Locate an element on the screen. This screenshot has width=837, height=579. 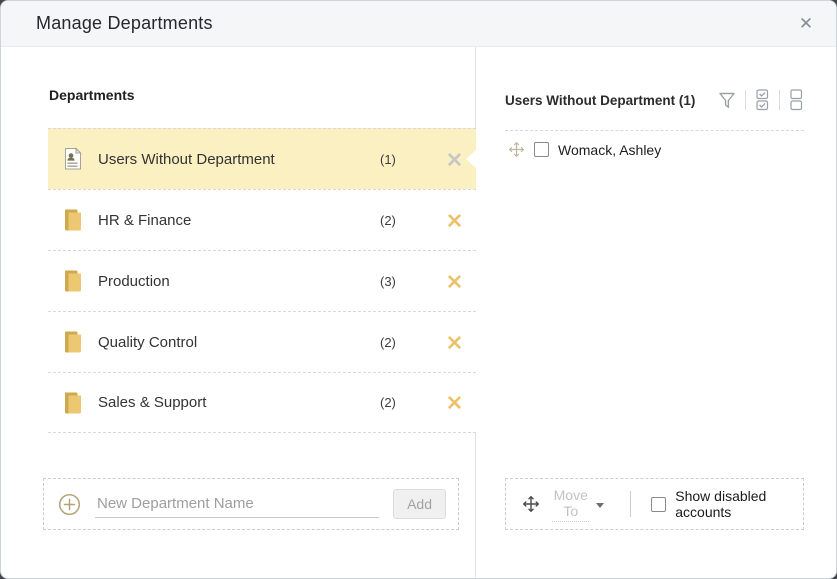
close-icon: ✕ is located at coordinates (806, 24).